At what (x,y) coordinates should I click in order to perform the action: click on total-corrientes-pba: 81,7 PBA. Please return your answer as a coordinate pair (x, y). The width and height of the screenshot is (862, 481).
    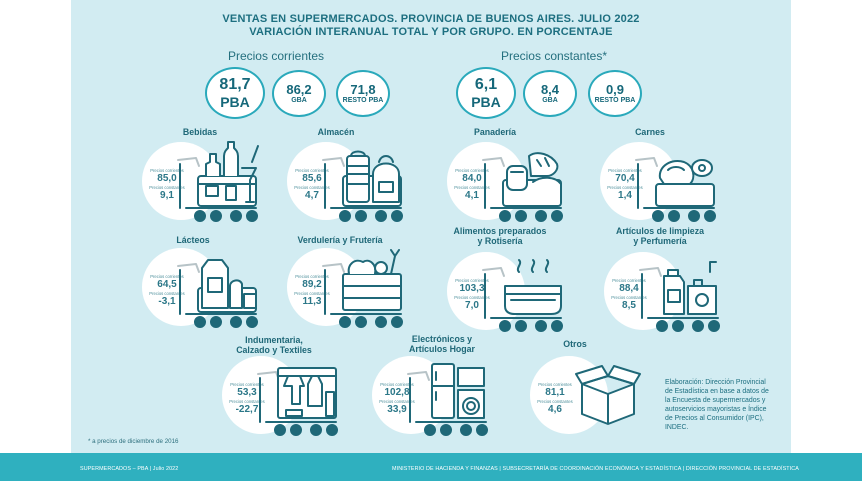
    Looking at the image, I should click on (235, 93).